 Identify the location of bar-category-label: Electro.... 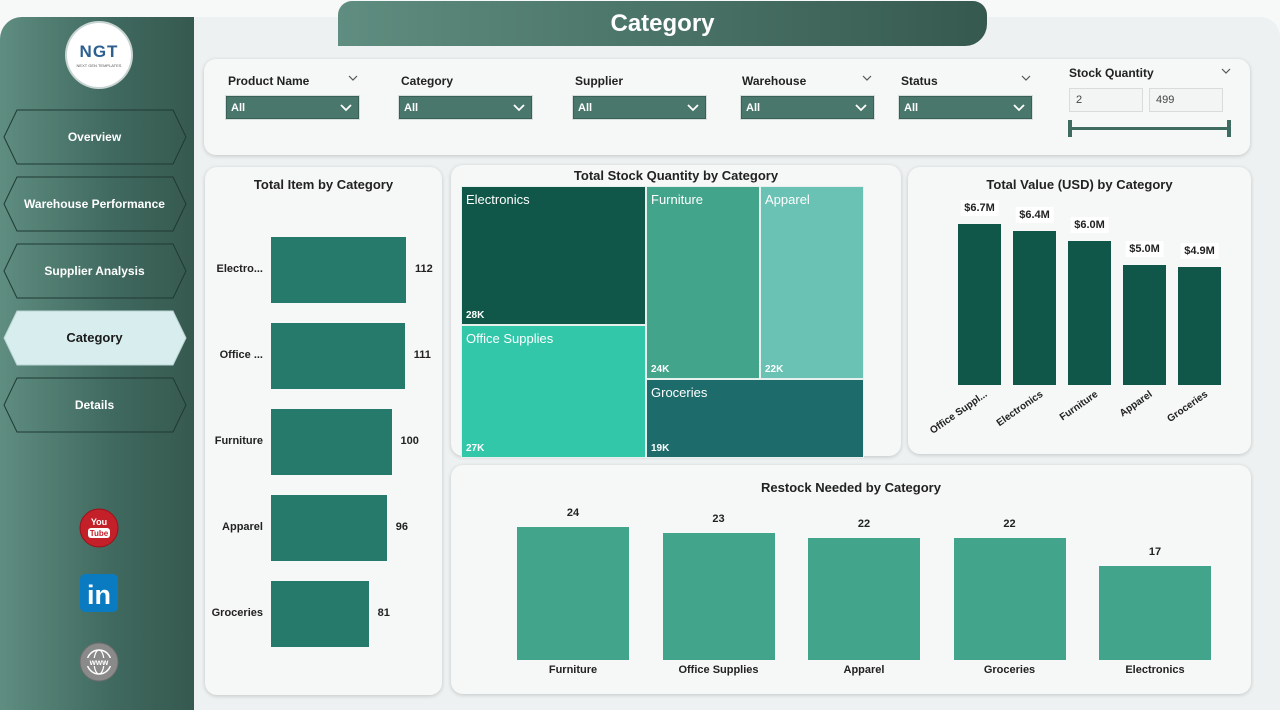
(239, 269).